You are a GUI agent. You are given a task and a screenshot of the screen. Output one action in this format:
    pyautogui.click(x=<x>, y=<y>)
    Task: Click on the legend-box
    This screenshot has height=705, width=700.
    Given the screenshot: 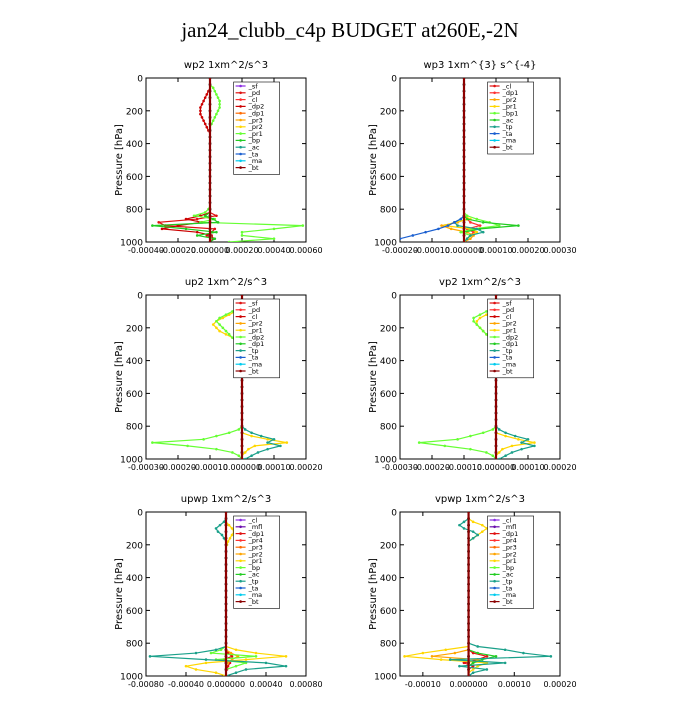 What is the action you would take?
    pyautogui.click(x=256, y=562)
    